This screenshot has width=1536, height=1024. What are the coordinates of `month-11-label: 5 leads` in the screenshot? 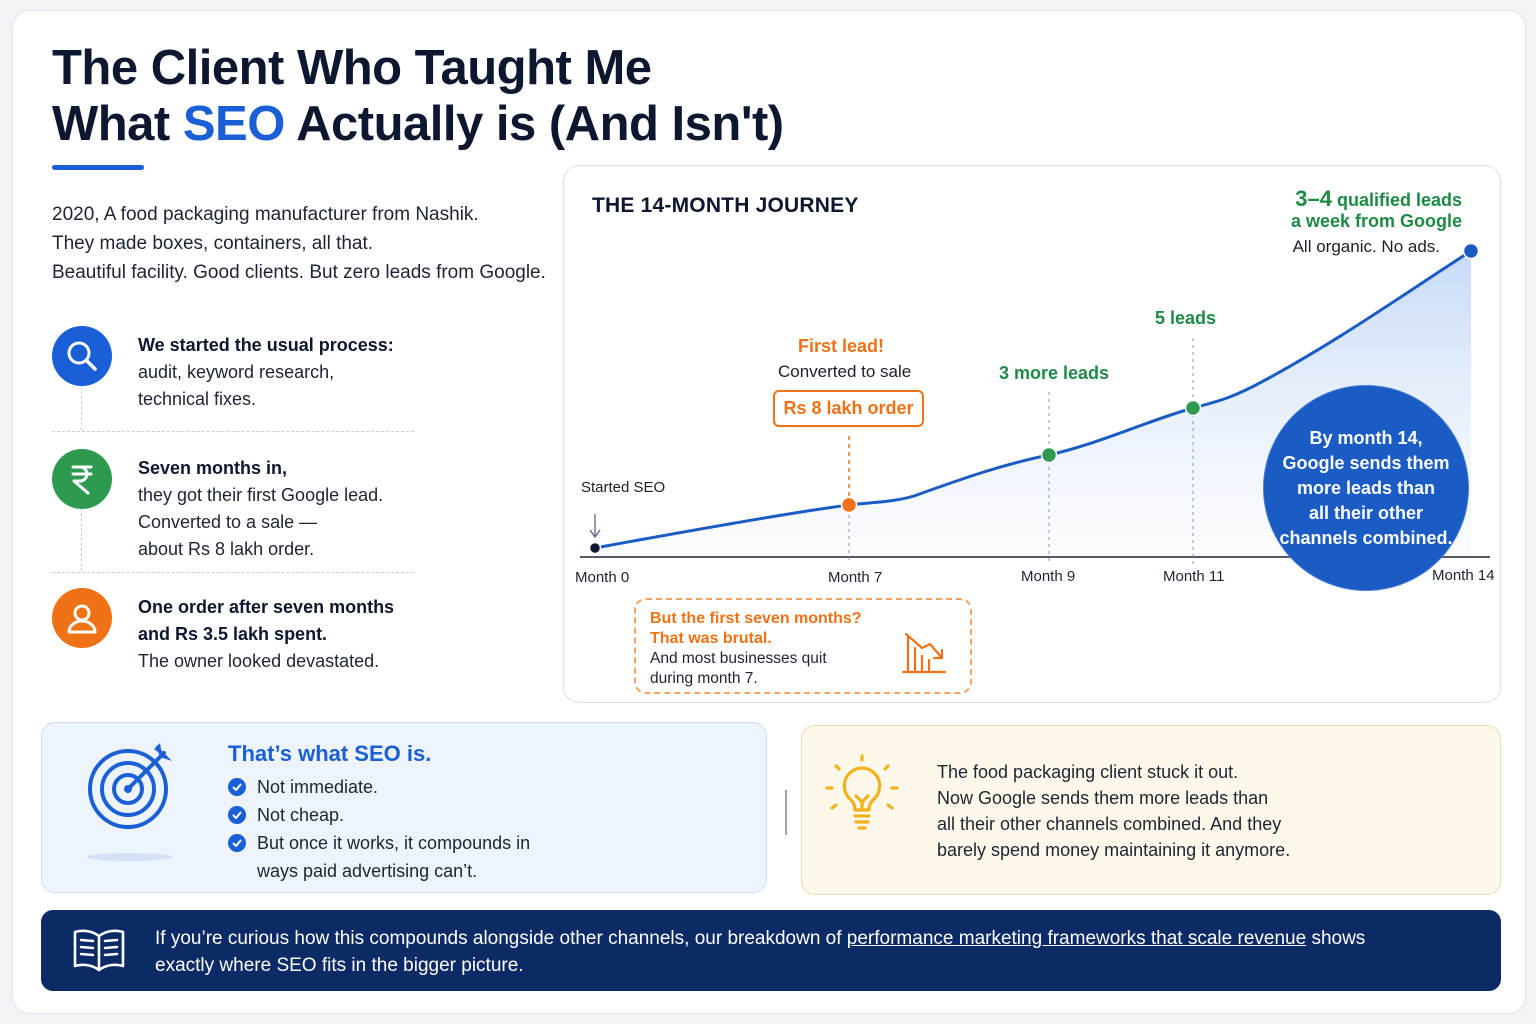 It's located at (1186, 318).